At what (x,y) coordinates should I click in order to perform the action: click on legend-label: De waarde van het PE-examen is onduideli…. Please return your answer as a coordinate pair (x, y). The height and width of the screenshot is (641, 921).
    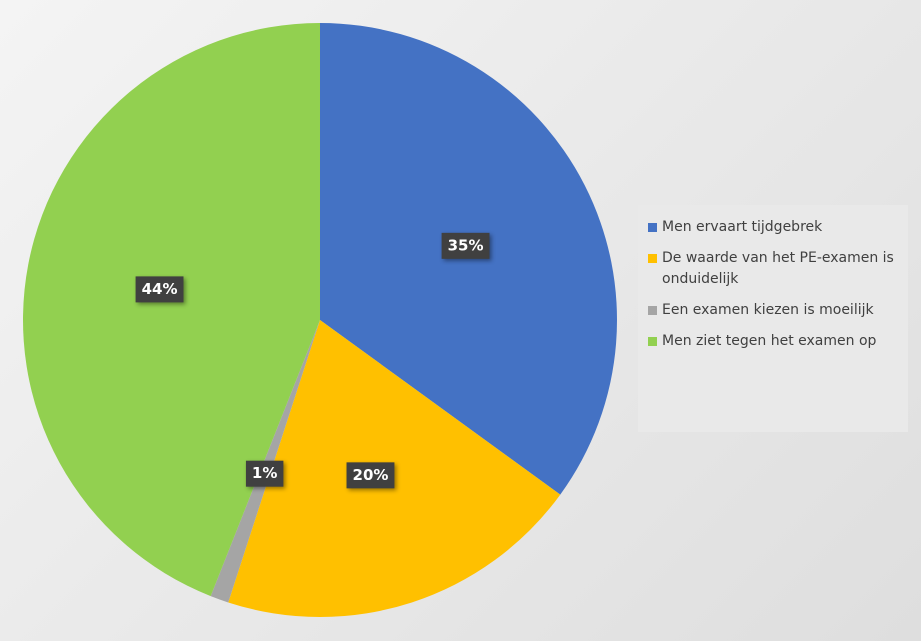
    Looking at the image, I should click on (778, 268).